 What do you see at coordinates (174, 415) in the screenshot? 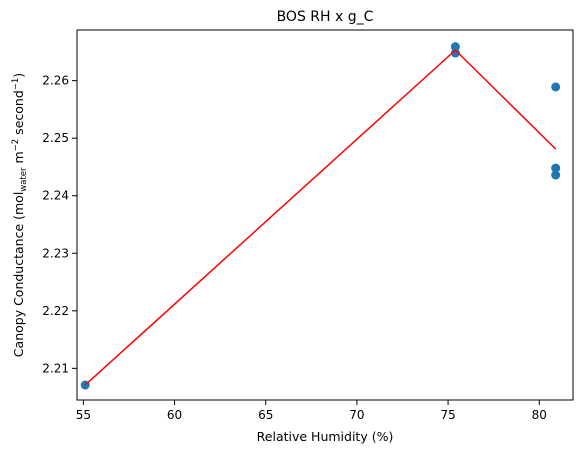
I see `x-tick-label: 60` at bounding box center [174, 415].